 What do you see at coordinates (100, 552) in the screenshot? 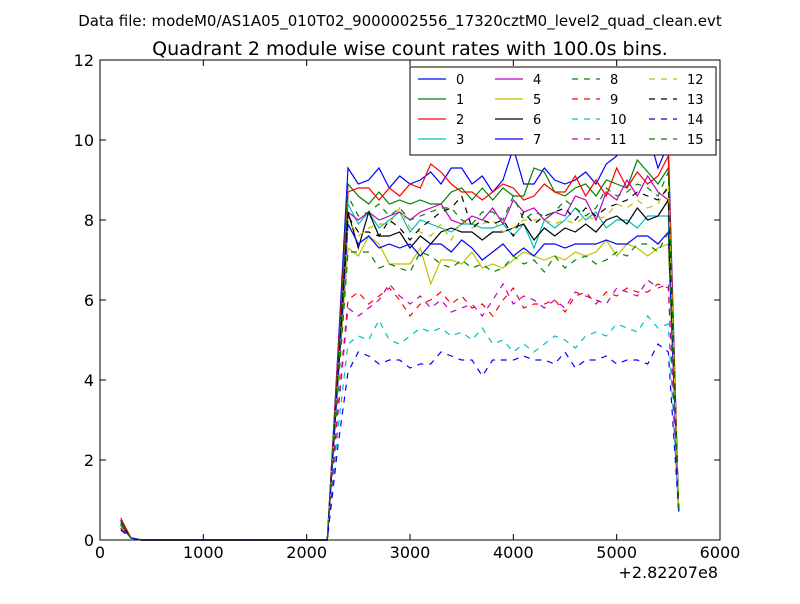
I see `x-tick-label-0: 0` at bounding box center [100, 552].